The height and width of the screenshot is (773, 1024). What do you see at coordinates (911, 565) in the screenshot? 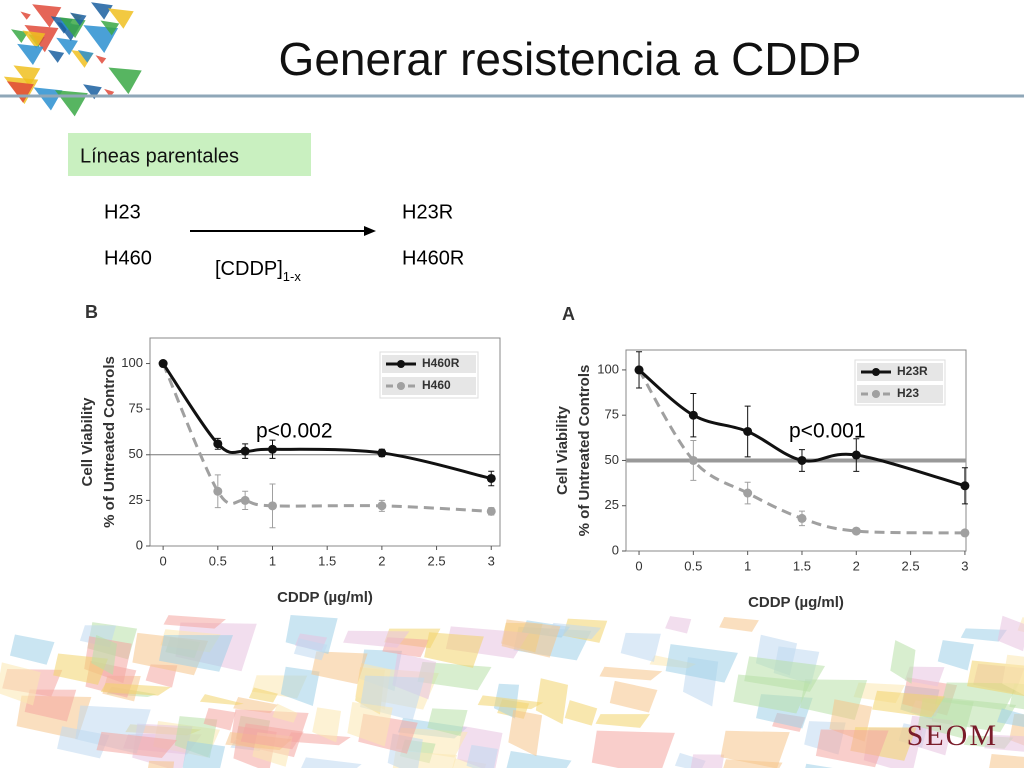
I see `x-tick-label: 2.5` at bounding box center [911, 565].